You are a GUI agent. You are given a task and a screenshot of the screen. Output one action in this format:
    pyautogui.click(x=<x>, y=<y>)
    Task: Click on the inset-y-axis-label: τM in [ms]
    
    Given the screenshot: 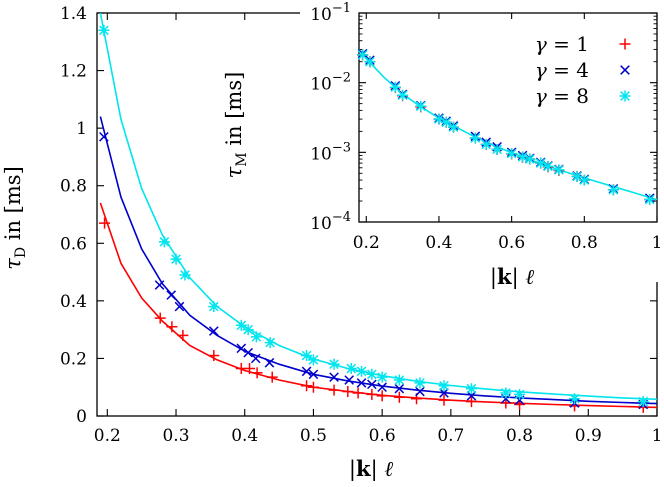 What is the action you would take?
    pyautogui.click(x=236, y=125)
    